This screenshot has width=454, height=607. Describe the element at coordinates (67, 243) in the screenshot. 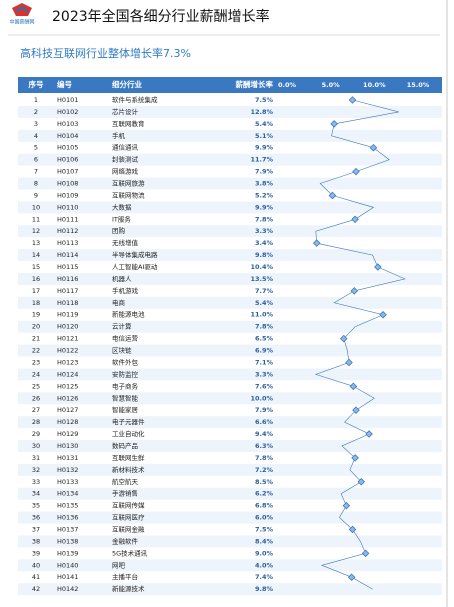

I see `row-code: H0113` at that location.